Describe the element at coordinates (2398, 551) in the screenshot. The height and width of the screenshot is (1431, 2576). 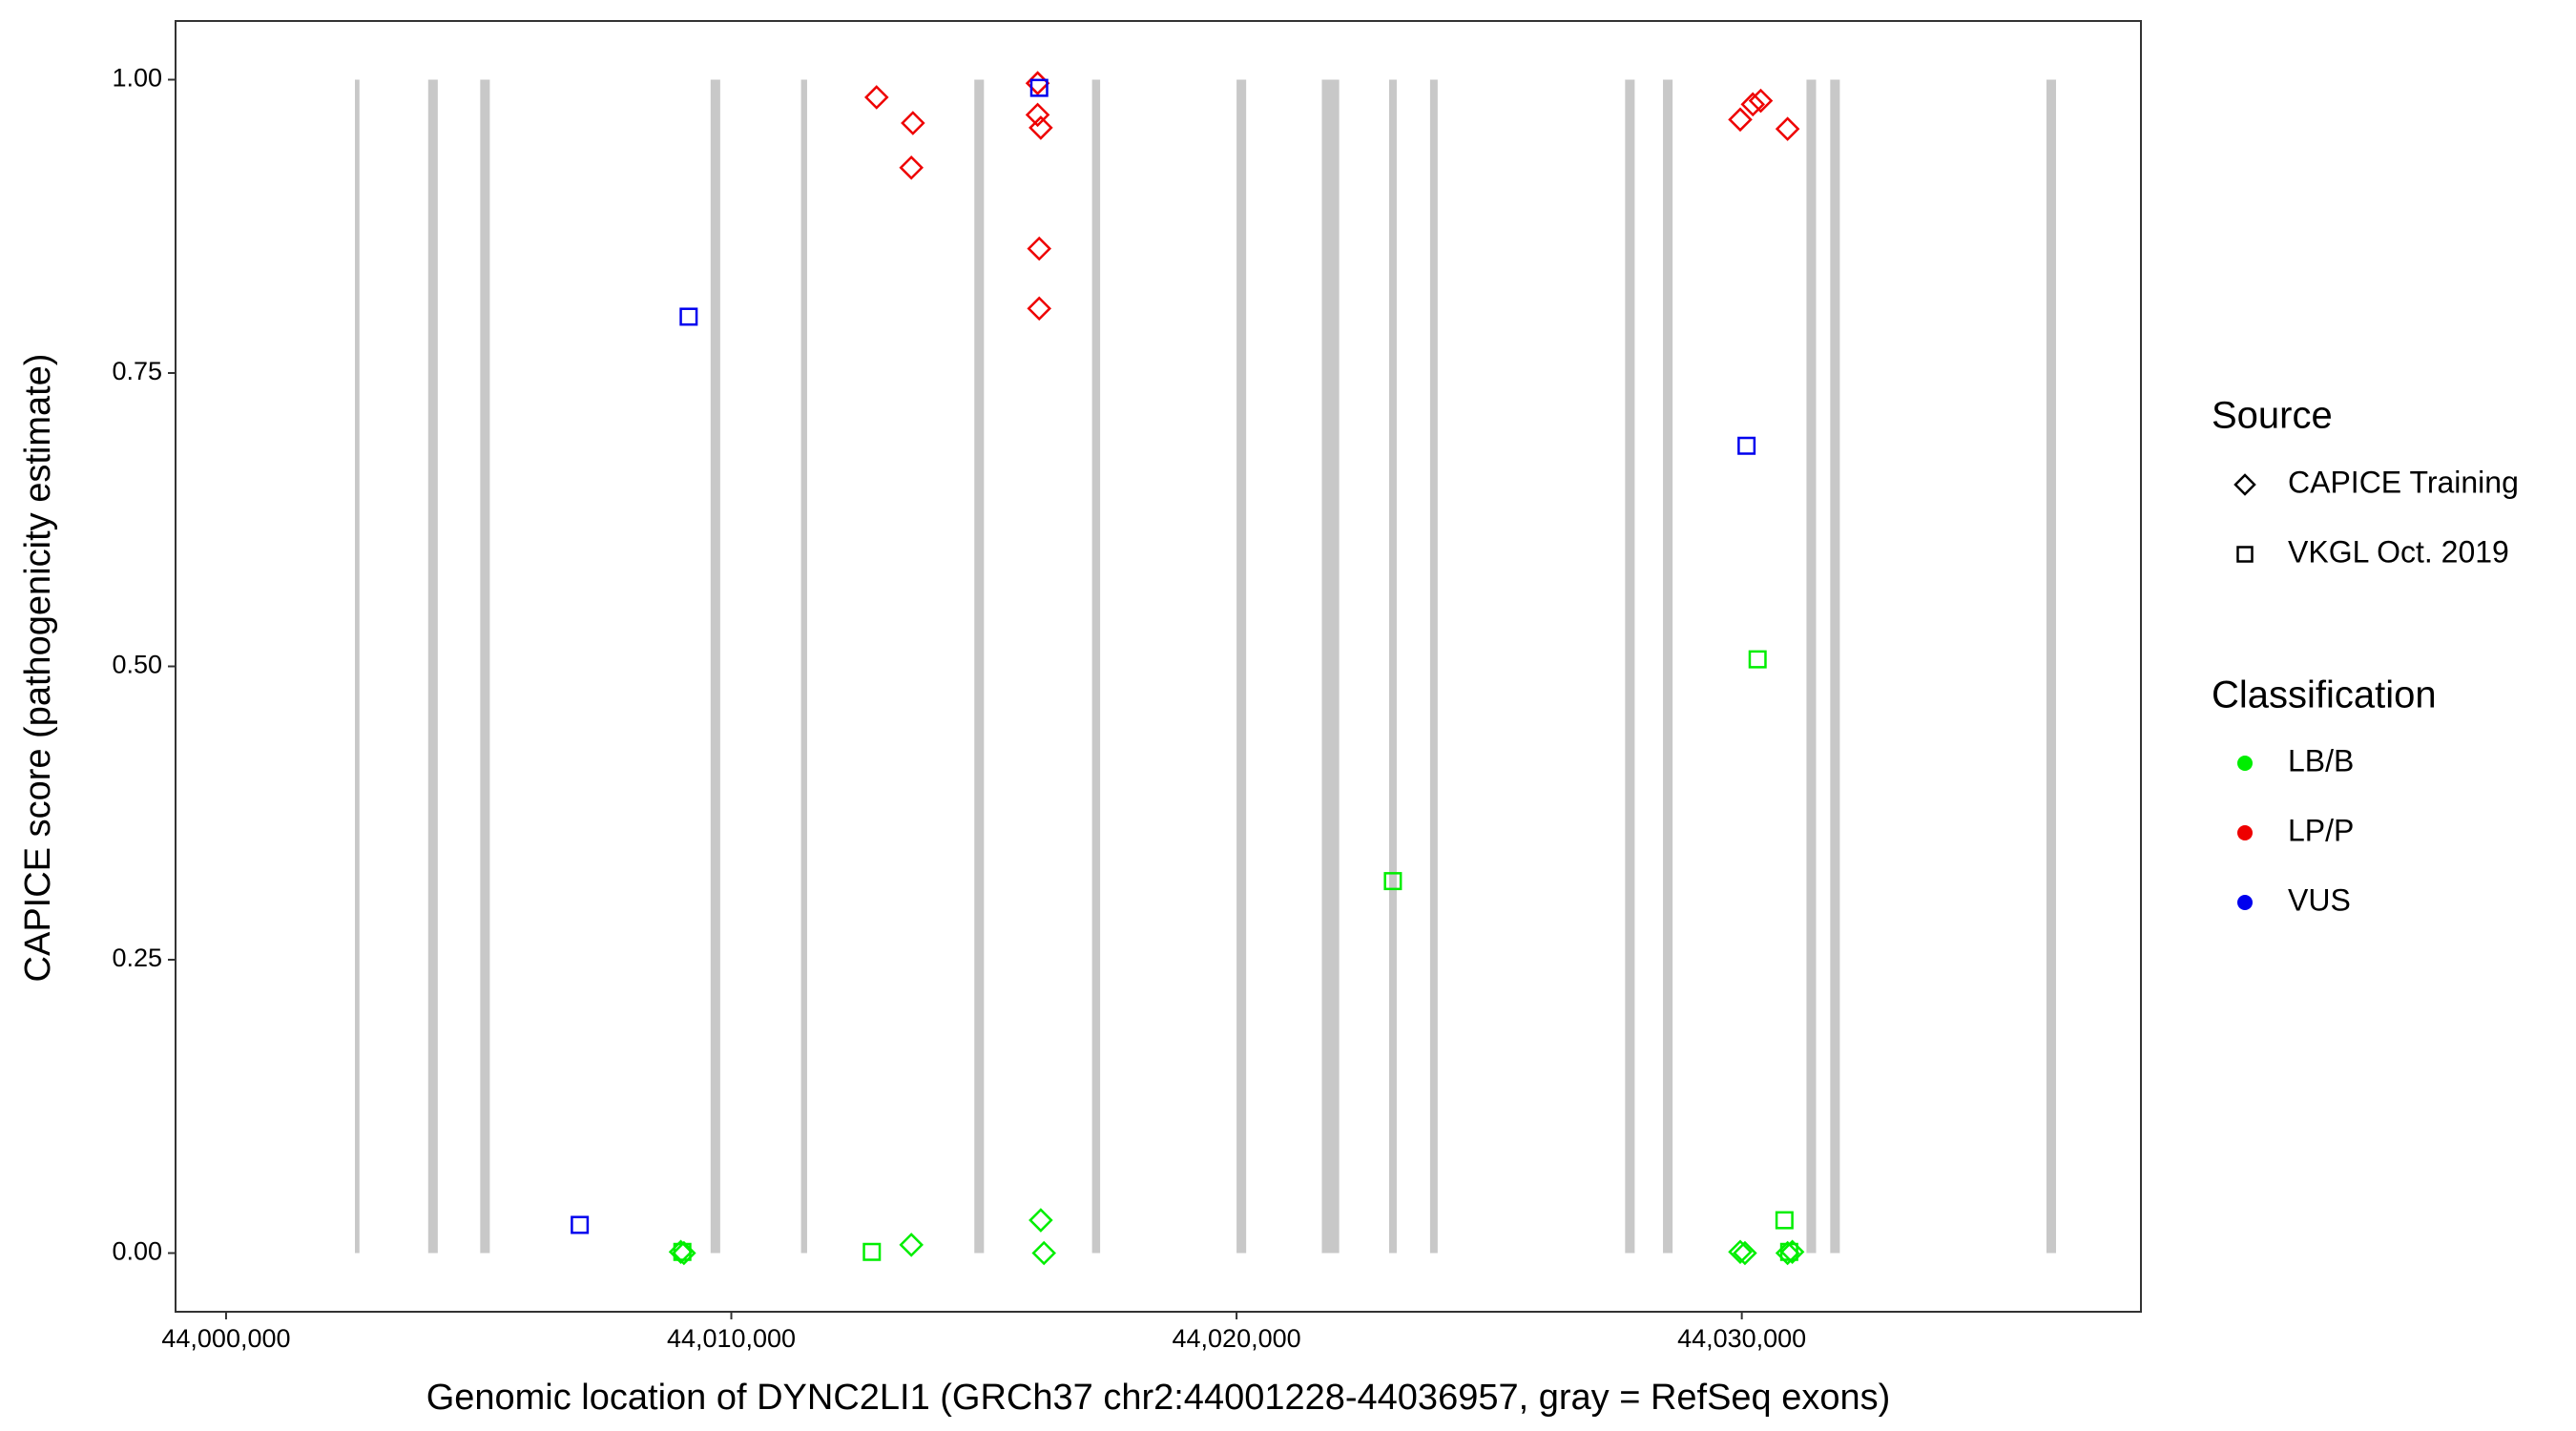
I see `legend-label: VKGL Oct. 2019` at that location.